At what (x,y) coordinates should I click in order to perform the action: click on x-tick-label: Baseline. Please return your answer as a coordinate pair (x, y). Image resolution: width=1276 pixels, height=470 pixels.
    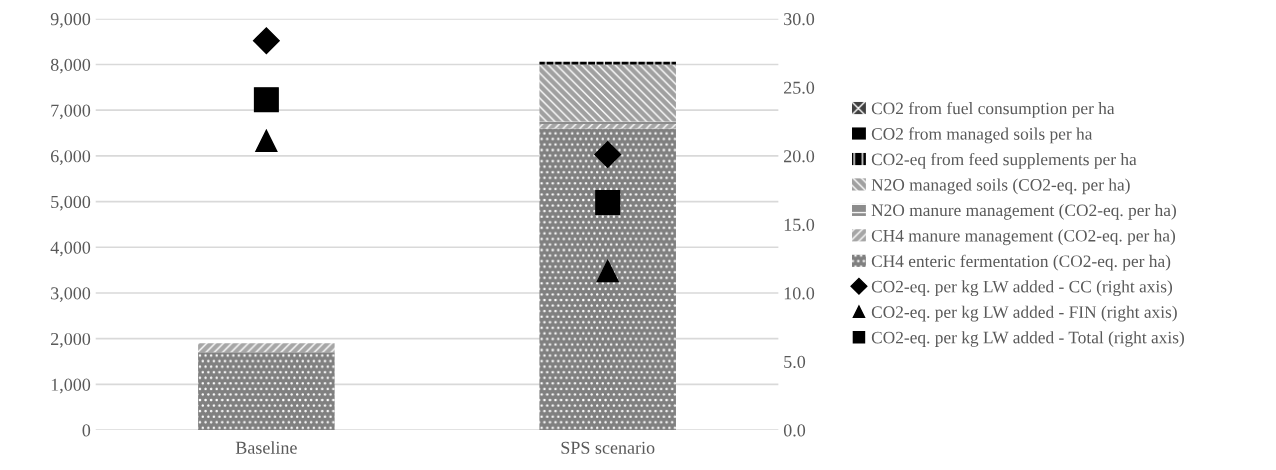
    Looking at the image, I should click on (266, 447).